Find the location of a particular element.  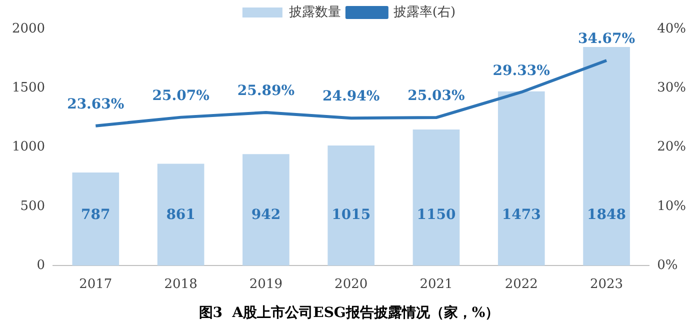

x-tick-label: 2021 is located at coordinates (436, 284).